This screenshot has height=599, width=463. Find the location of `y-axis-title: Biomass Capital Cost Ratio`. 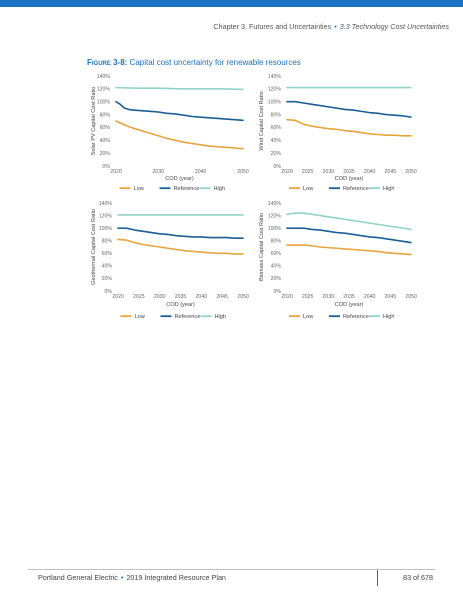

y-axis-title: Biomass Capital Cost Ratio is located at coordinates (262, 247).